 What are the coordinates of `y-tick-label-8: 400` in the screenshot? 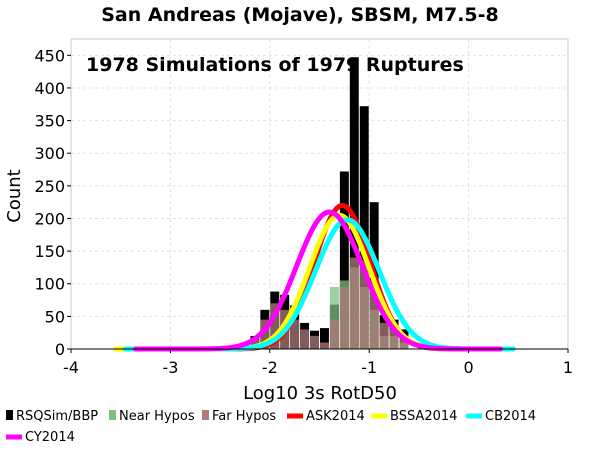 It's located at (49, 88).